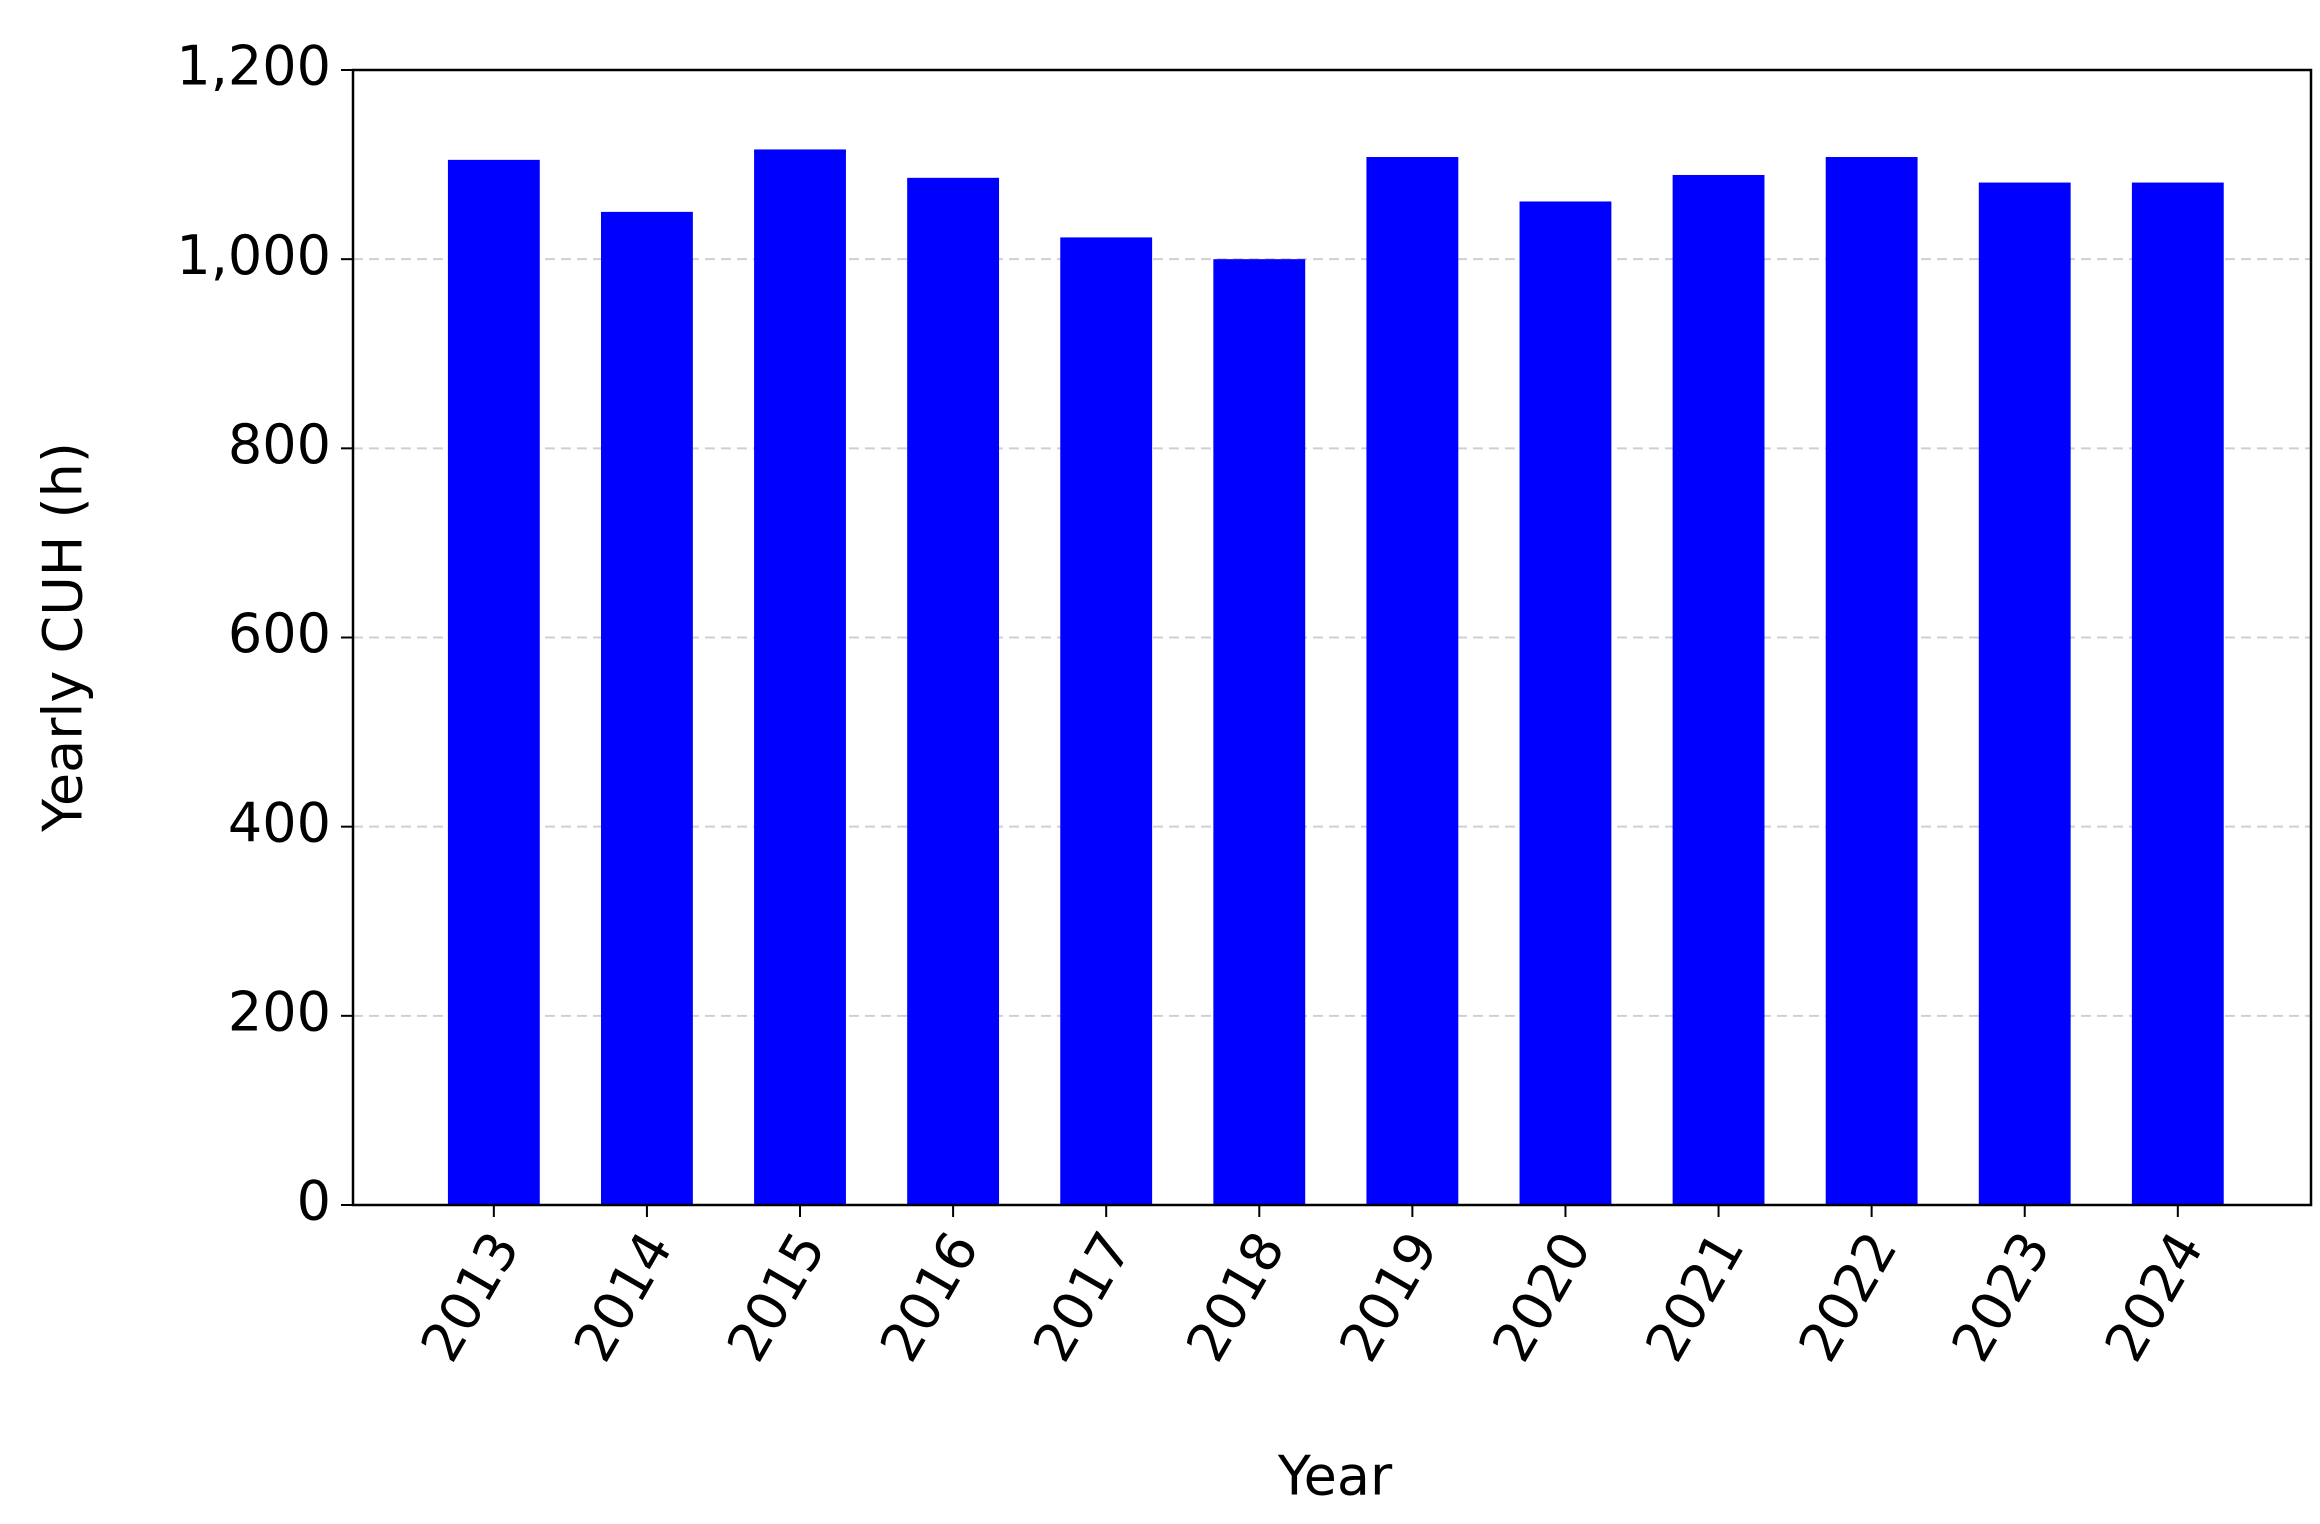 This screenshot has width=2320, height=1524. I want to click on y-tick-label: 400, so click(279, 822).